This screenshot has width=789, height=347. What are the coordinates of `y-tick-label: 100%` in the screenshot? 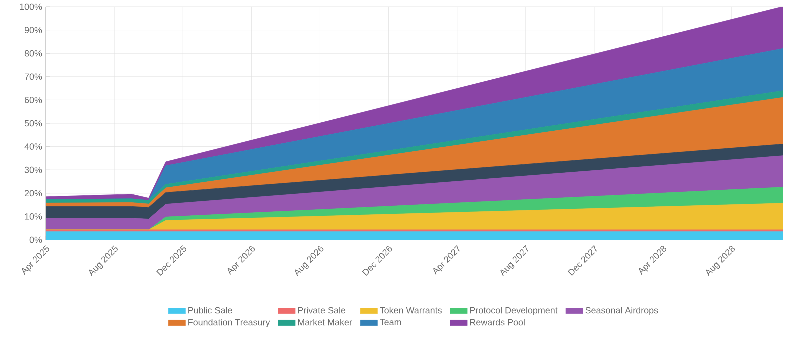 It's located at (31, 7).